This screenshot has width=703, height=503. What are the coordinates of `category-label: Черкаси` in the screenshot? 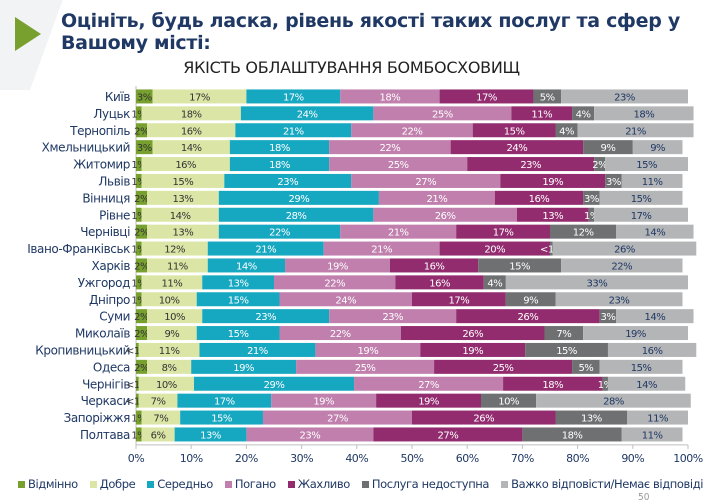 It's located at (105, 401).